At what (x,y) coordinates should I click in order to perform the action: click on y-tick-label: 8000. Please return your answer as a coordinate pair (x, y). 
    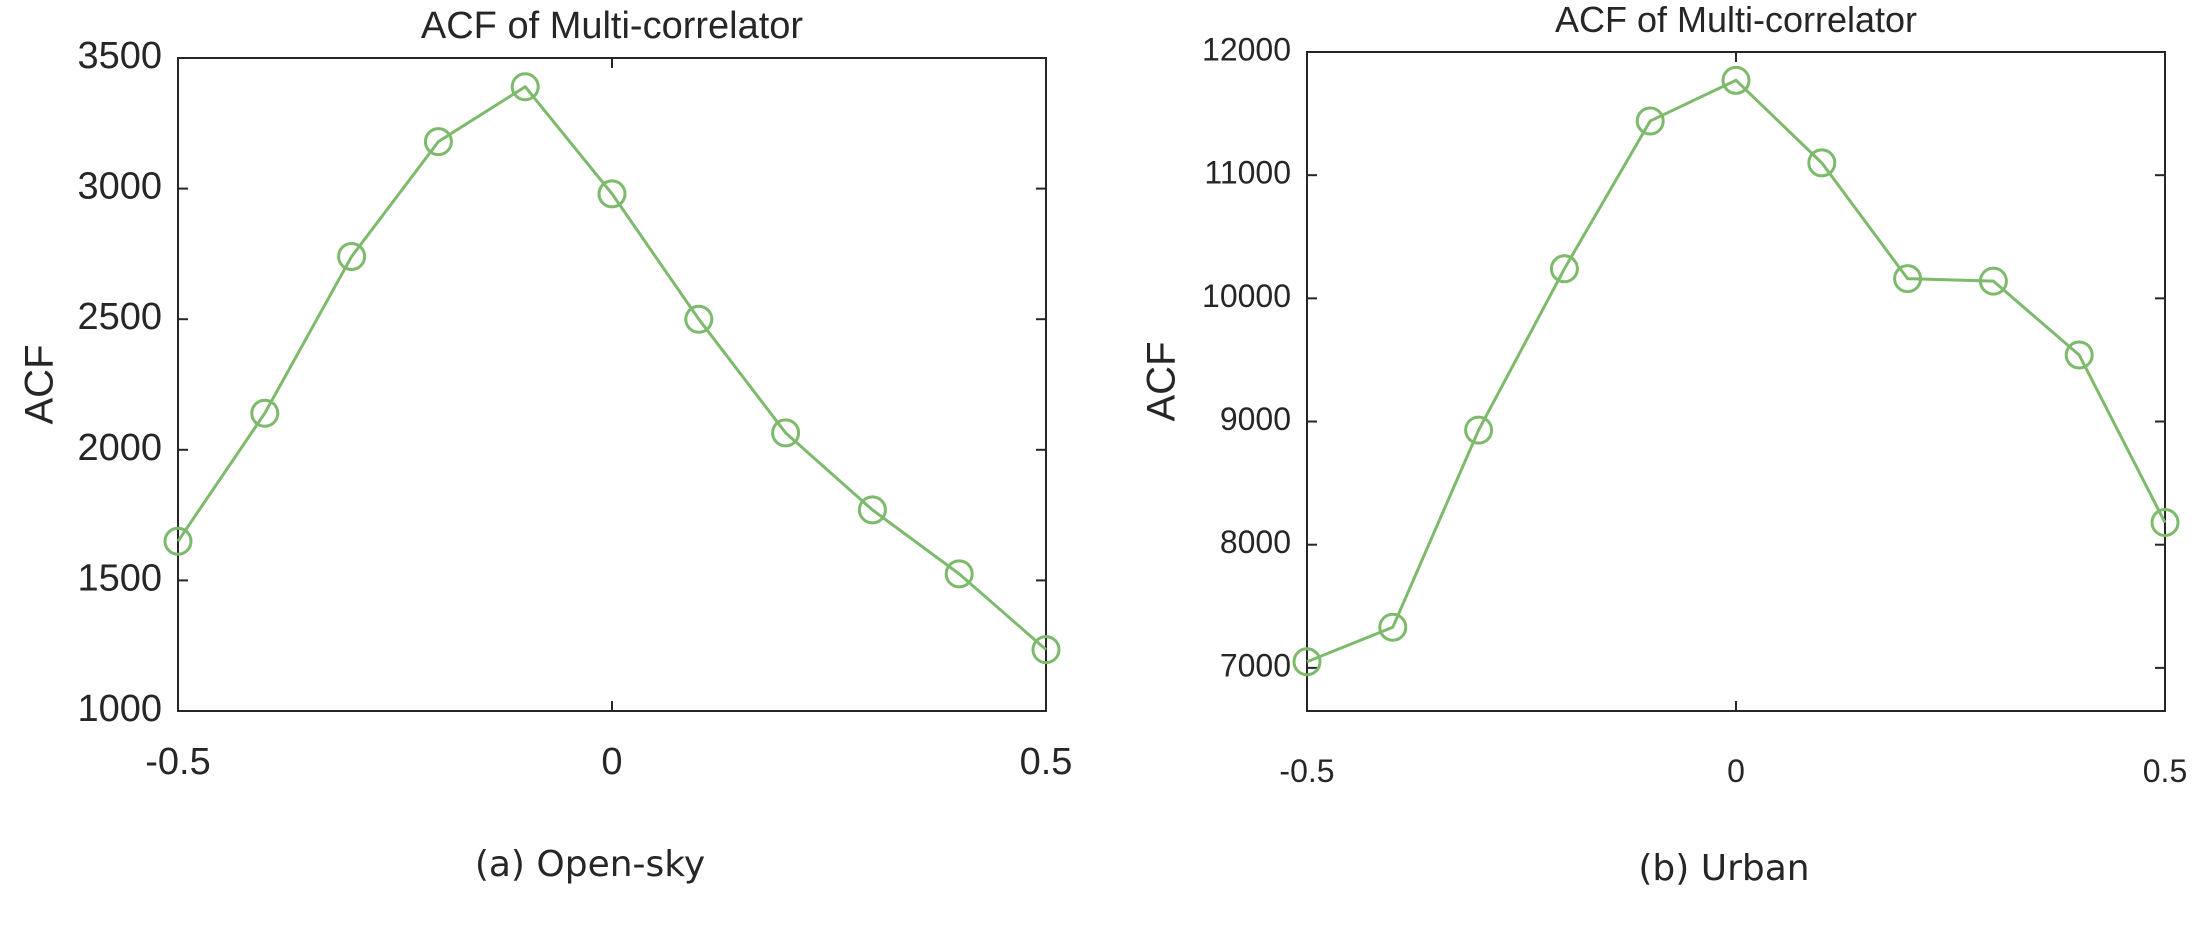
    Looking at the image, I should click on (1255, 542).